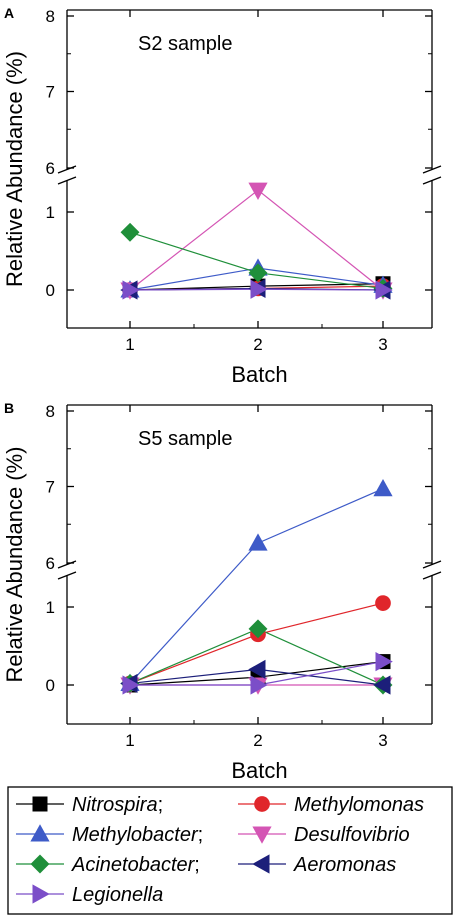 The width and height of the screenshot is (459, 919). Describe the element at coordinates (9, 408) in the screenshot. I see `panel-letter: B` at that location.